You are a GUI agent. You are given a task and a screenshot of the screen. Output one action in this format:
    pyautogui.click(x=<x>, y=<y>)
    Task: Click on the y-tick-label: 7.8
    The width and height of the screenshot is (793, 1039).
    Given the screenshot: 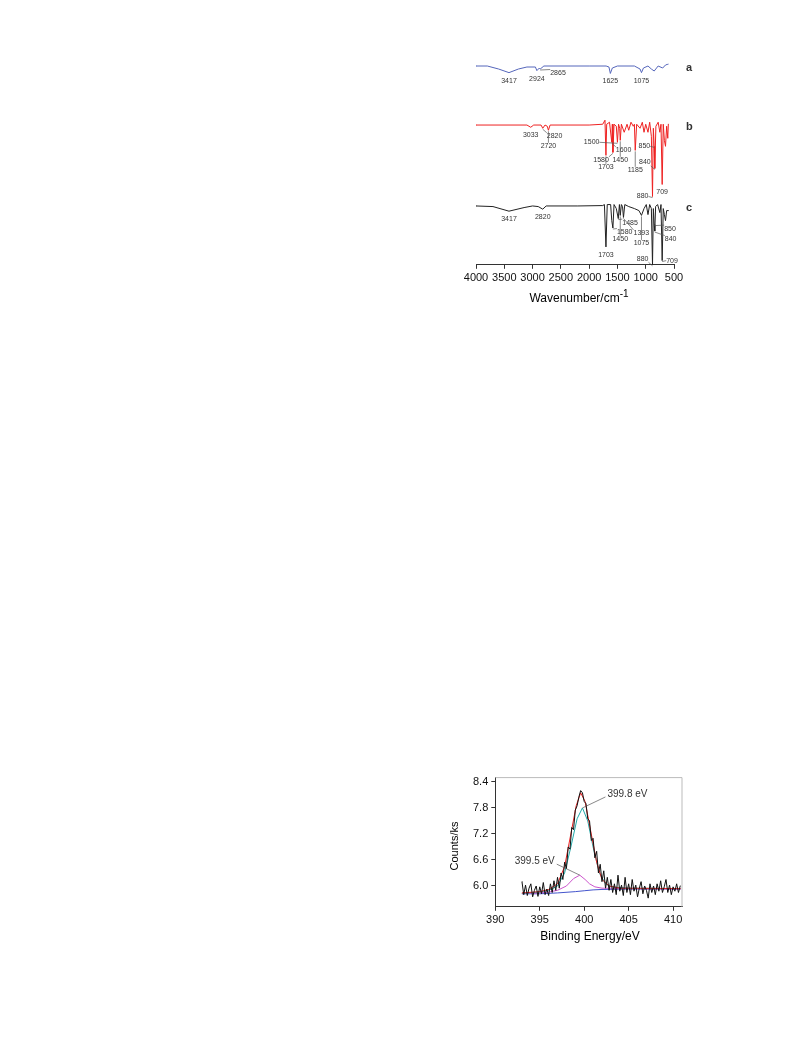 What is the action you would take?
    pyautogui.click(x=480, y=806)
    